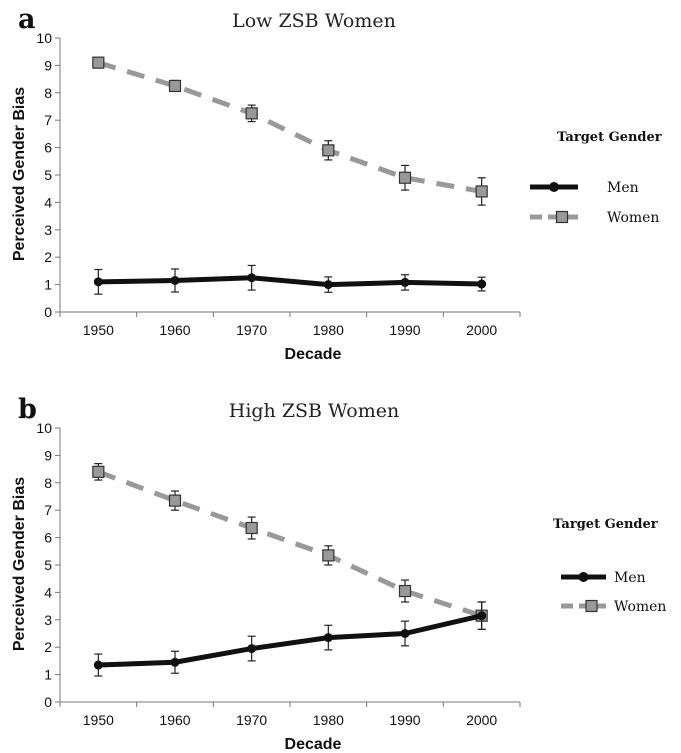 The height and width of the screenshot is (753, 681). I want to click on panel-letter: b, so click(27, 409).